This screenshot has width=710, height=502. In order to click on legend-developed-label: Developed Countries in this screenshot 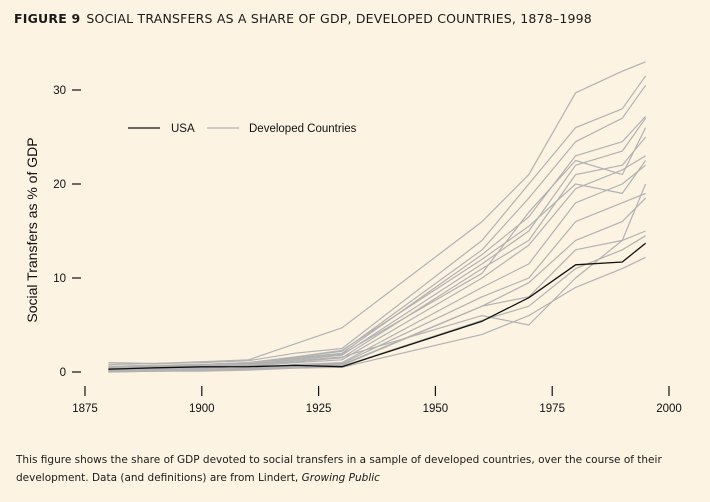, I will do `click(303, 129)`.